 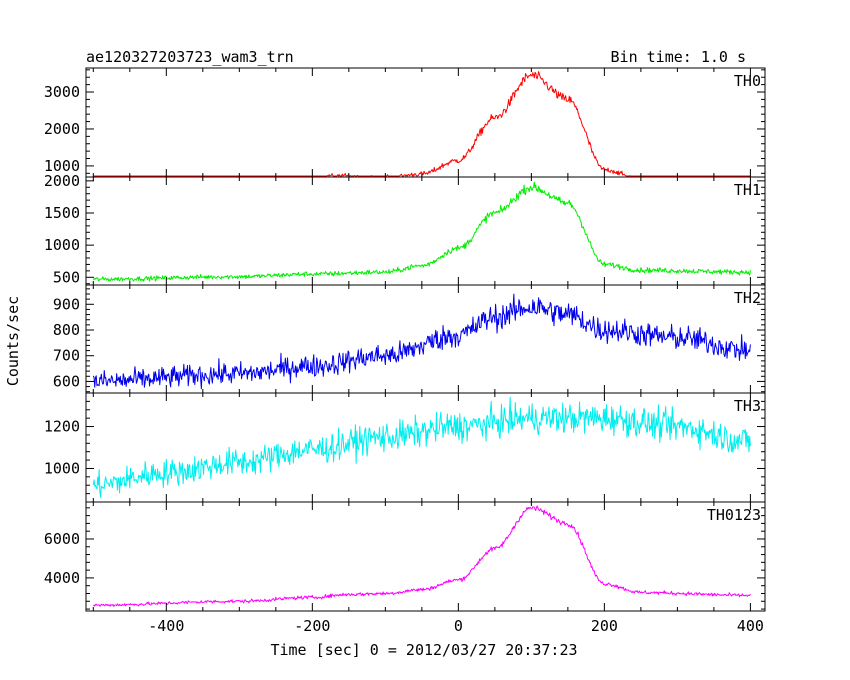 What do you see at coordinates (312, 626) in the screenshot?
I see `x-tick-label: -200` at bounding box center [312, 626].